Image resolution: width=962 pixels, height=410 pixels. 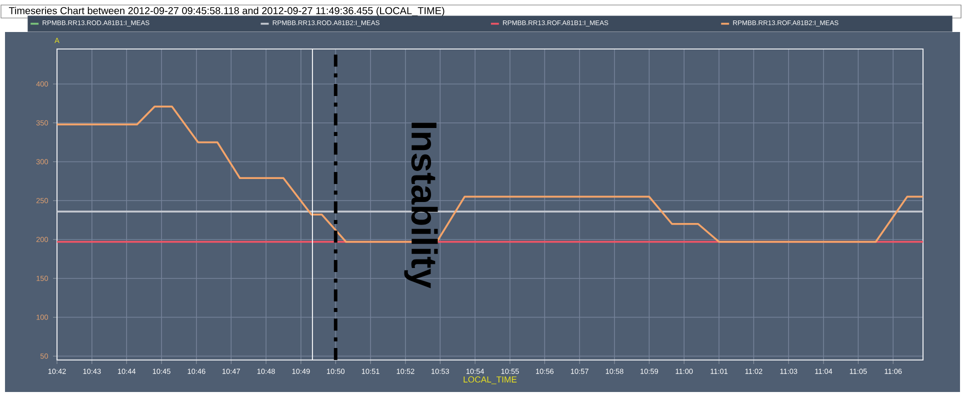 I want to click on ref-line-label: Instability, so click(x=421, y=205).